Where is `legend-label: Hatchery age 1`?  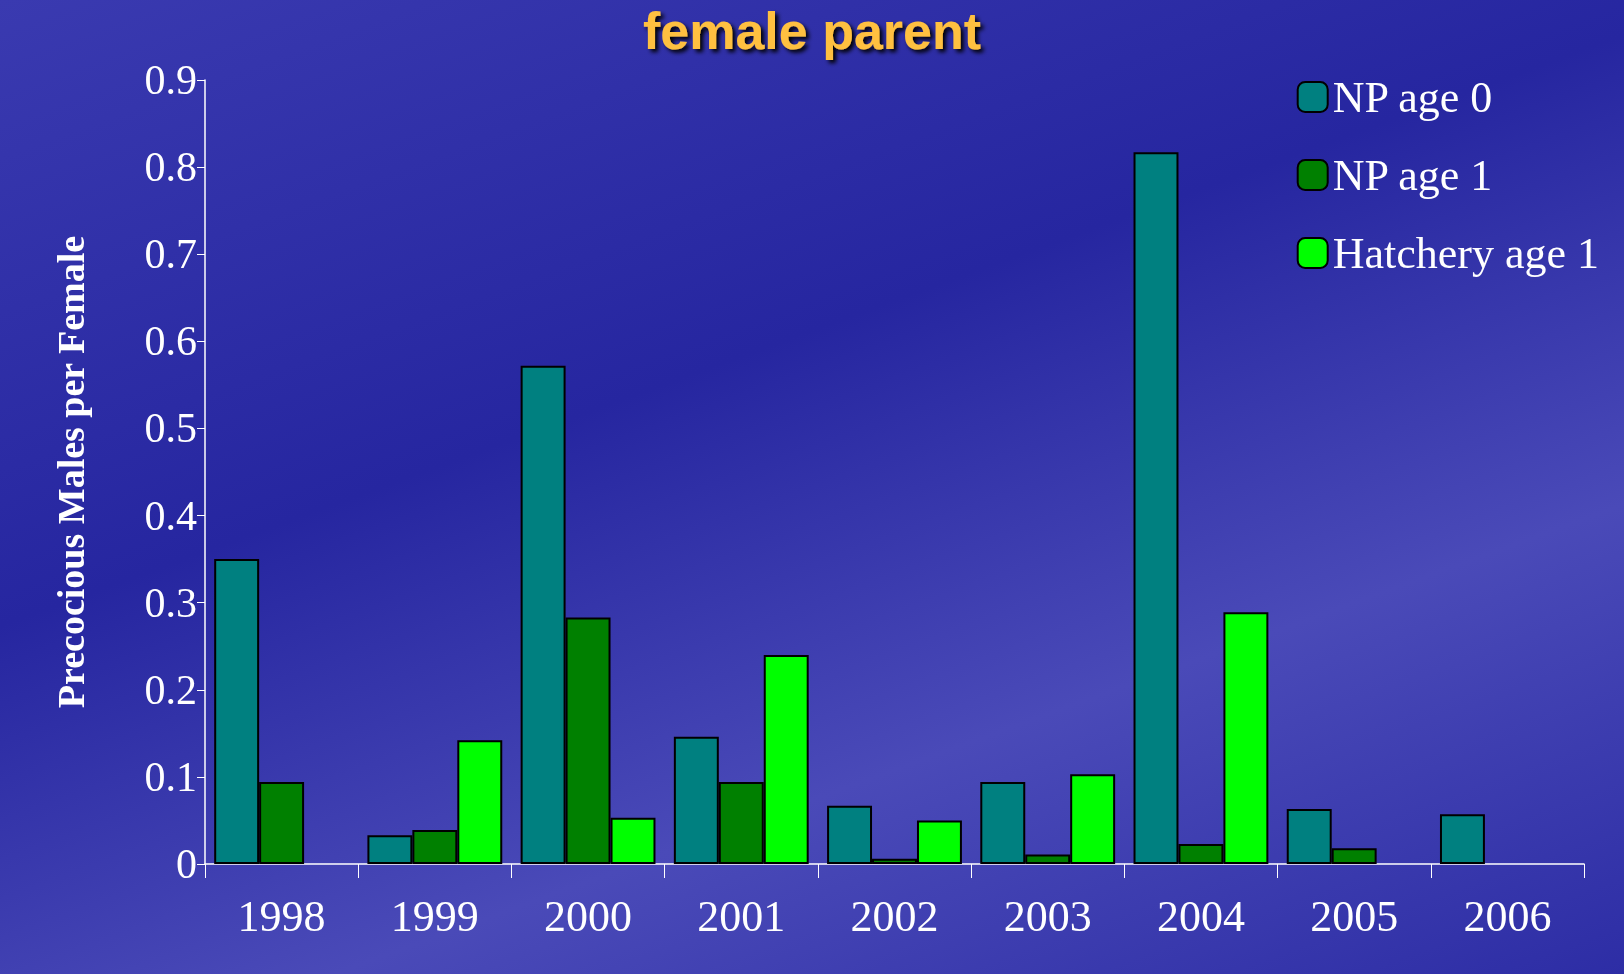 legend-label: Hatchery age 1 is located at coordinates (1466, 253).